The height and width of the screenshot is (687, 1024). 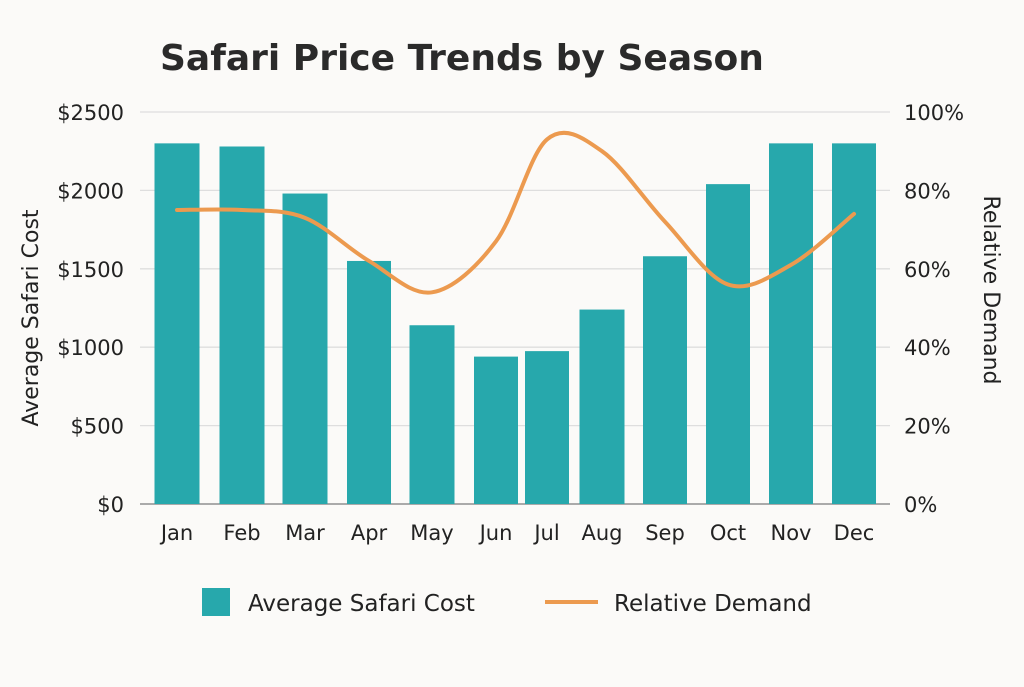 What do you see at coordinates (90, 113) in the screenshot?
I see `y-tick-label: $2500` at bounding box center [90, 113].